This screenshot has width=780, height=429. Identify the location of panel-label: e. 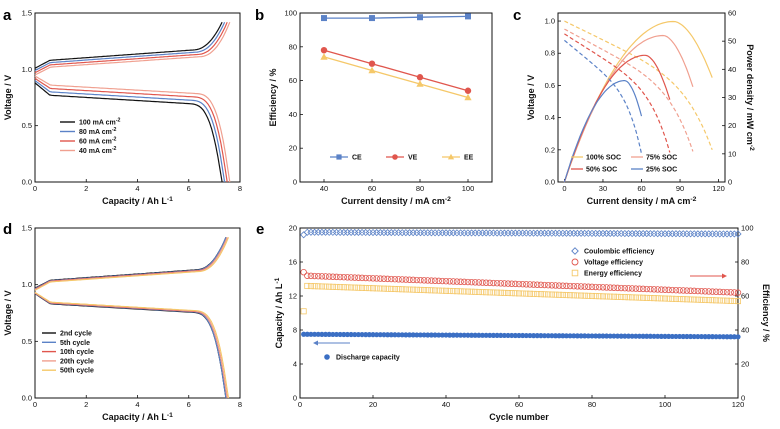
(260, 229).